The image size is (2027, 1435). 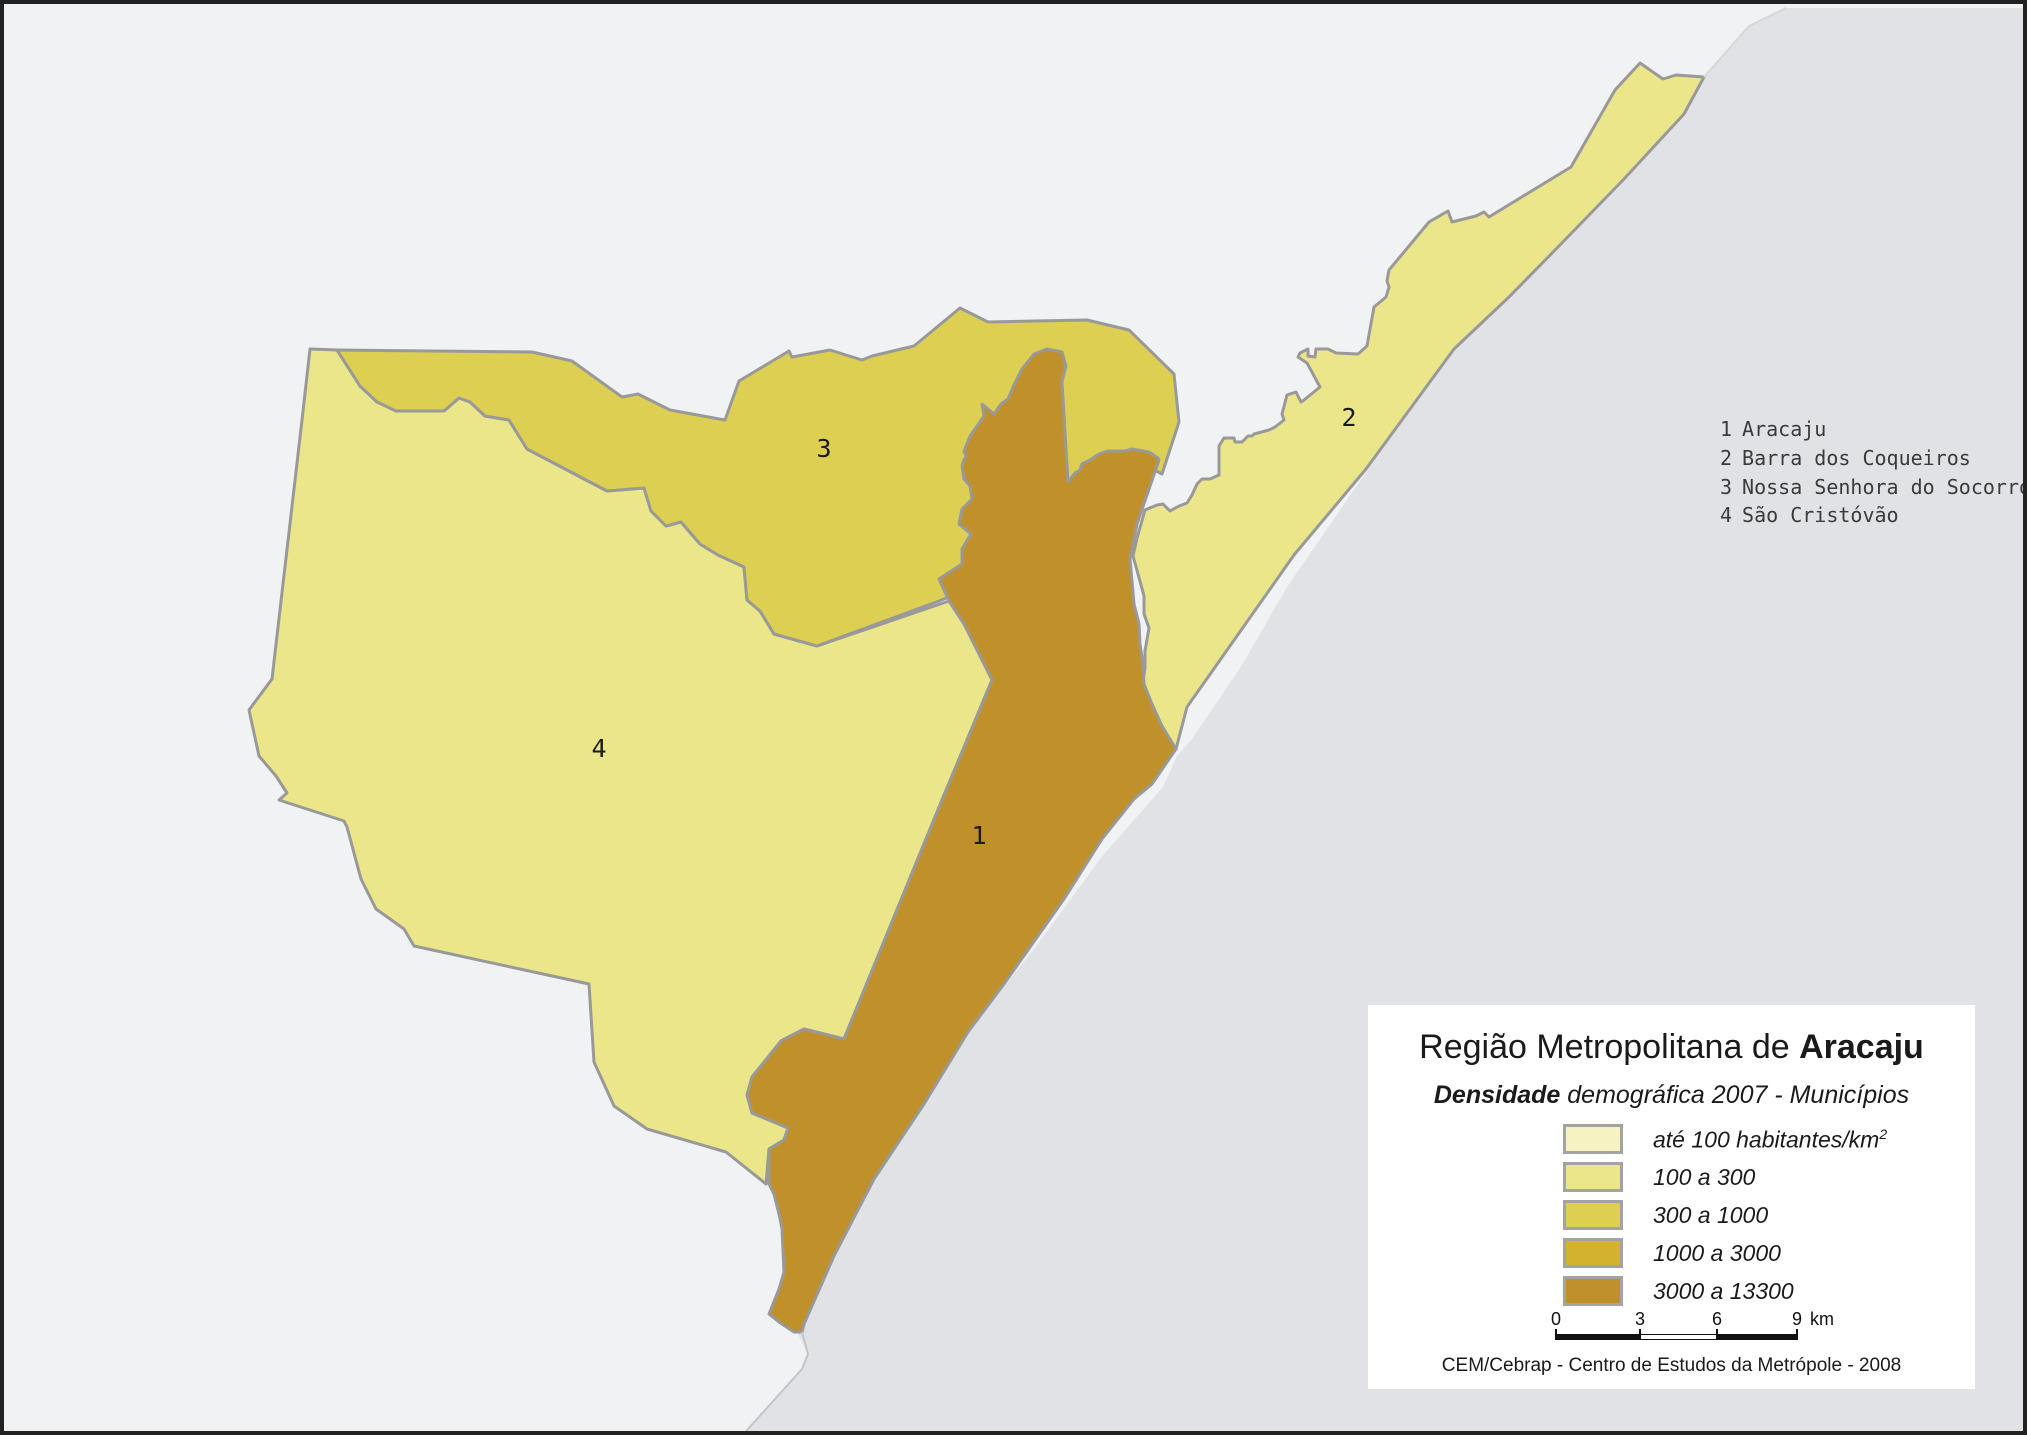 I want to click on key-number-4: 4, so click(x=1726, y=515).